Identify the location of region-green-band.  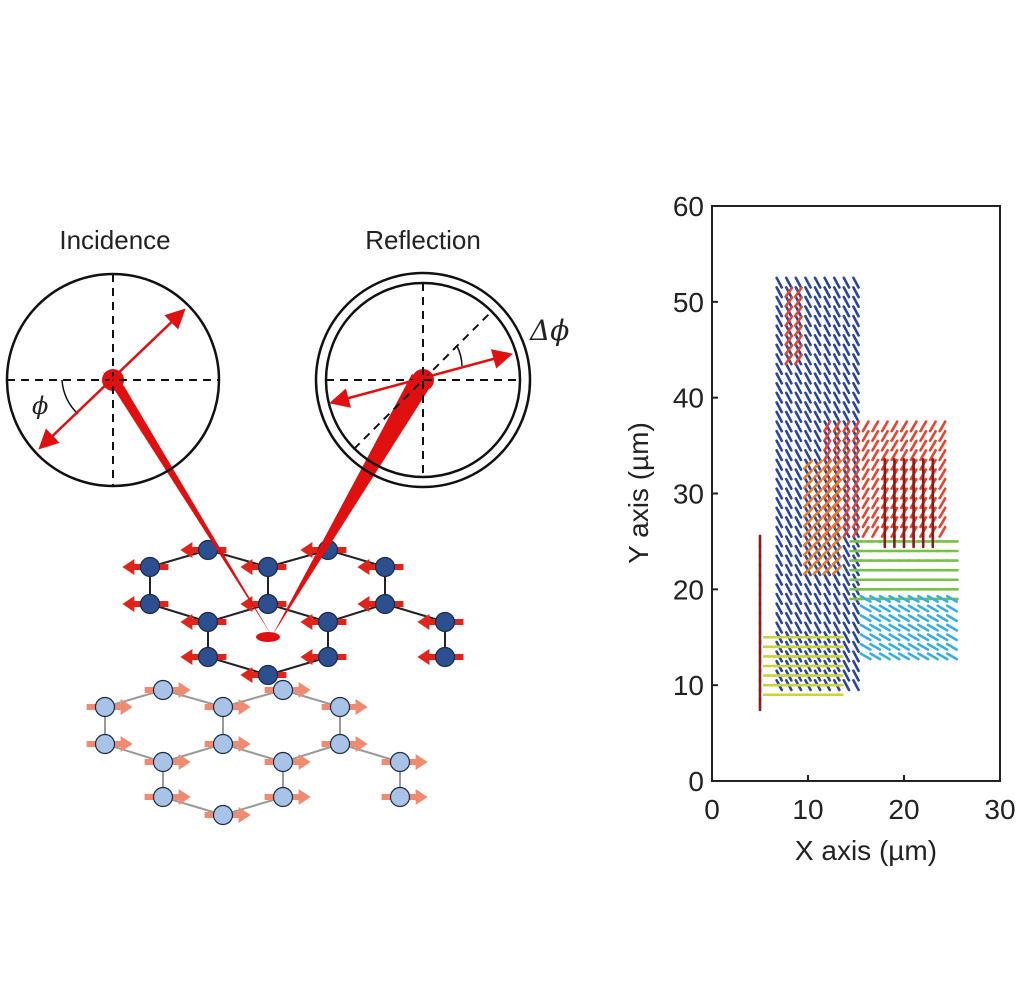
(904, 570).